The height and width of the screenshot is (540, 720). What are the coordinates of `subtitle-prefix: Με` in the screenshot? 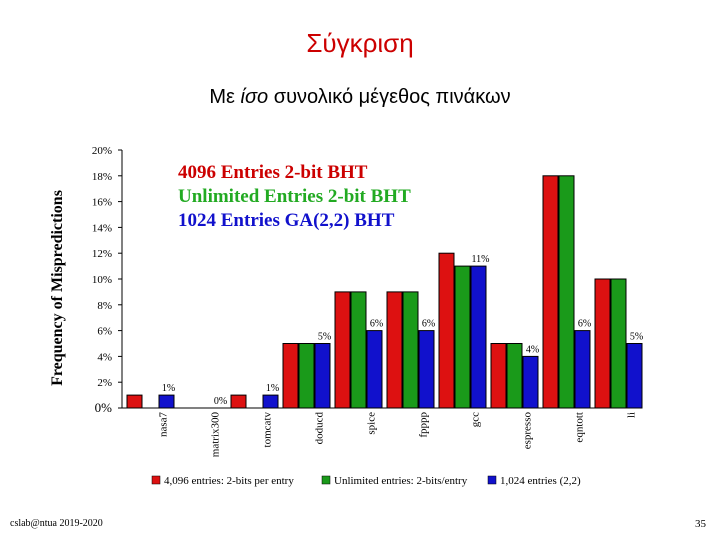 It's located at (225, 97).